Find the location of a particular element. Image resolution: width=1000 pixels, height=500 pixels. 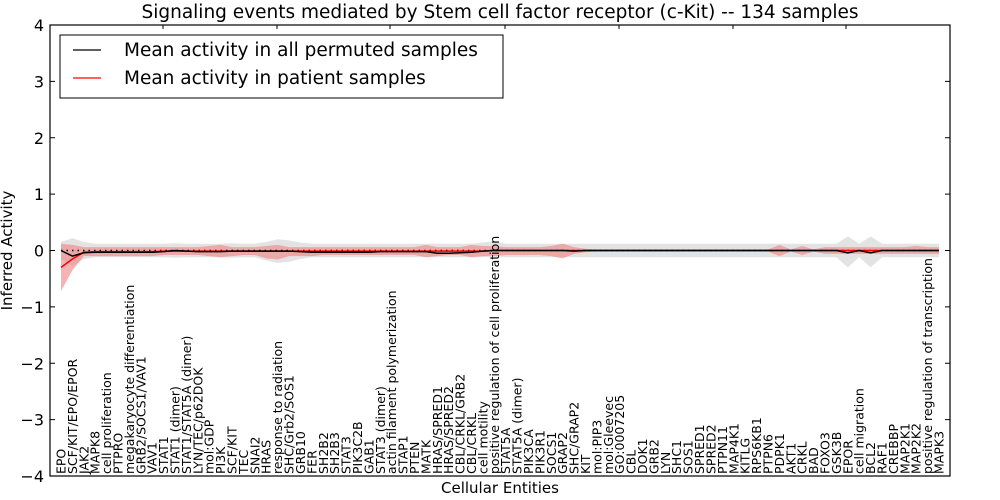

x-category-label: PIK3CA is located at coordinates (528, 451).